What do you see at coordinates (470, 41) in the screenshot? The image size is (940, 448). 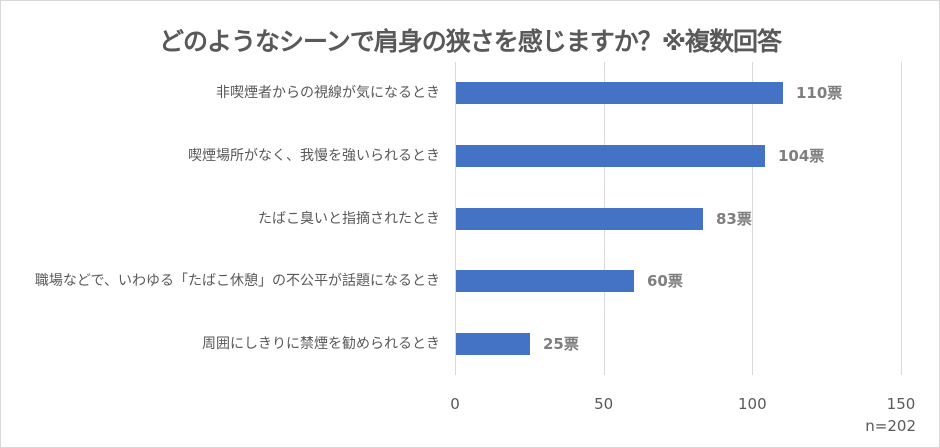 I see `chart-title: どのようなシーンで肩身の狭さを感じますか？※複数回答` at bounding box center [470, 41].